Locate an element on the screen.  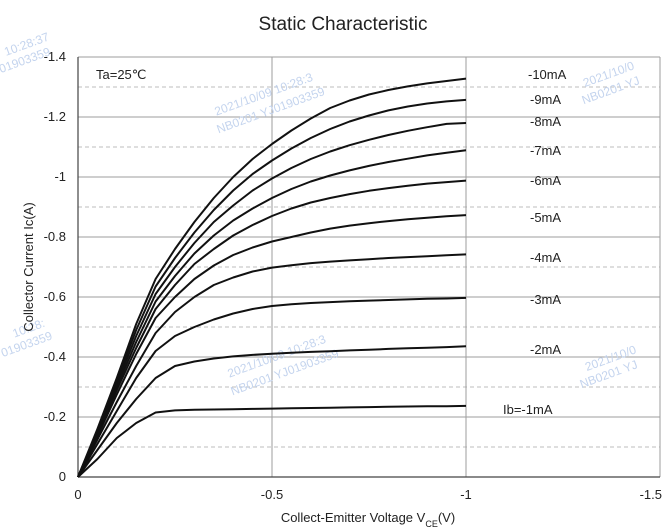
y-tick-label: 0 is located at coordinates (62, 476).